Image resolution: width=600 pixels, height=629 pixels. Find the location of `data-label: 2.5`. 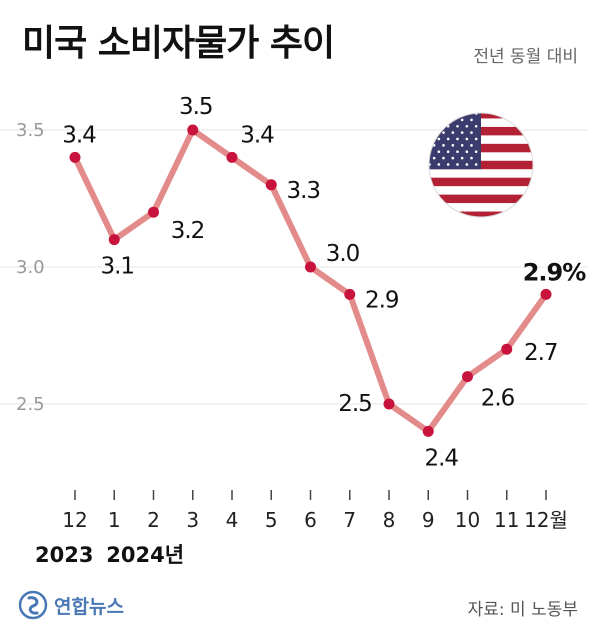

data-label: 2.5 is located at coordinates (355, 404).